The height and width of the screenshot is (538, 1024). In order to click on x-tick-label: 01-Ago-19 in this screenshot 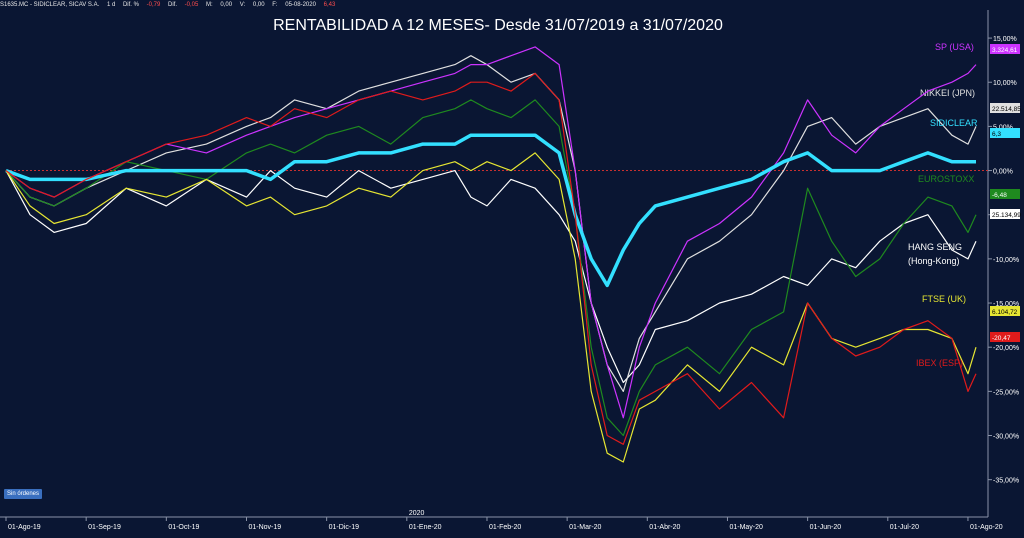, I will do `click(24, 527)`.